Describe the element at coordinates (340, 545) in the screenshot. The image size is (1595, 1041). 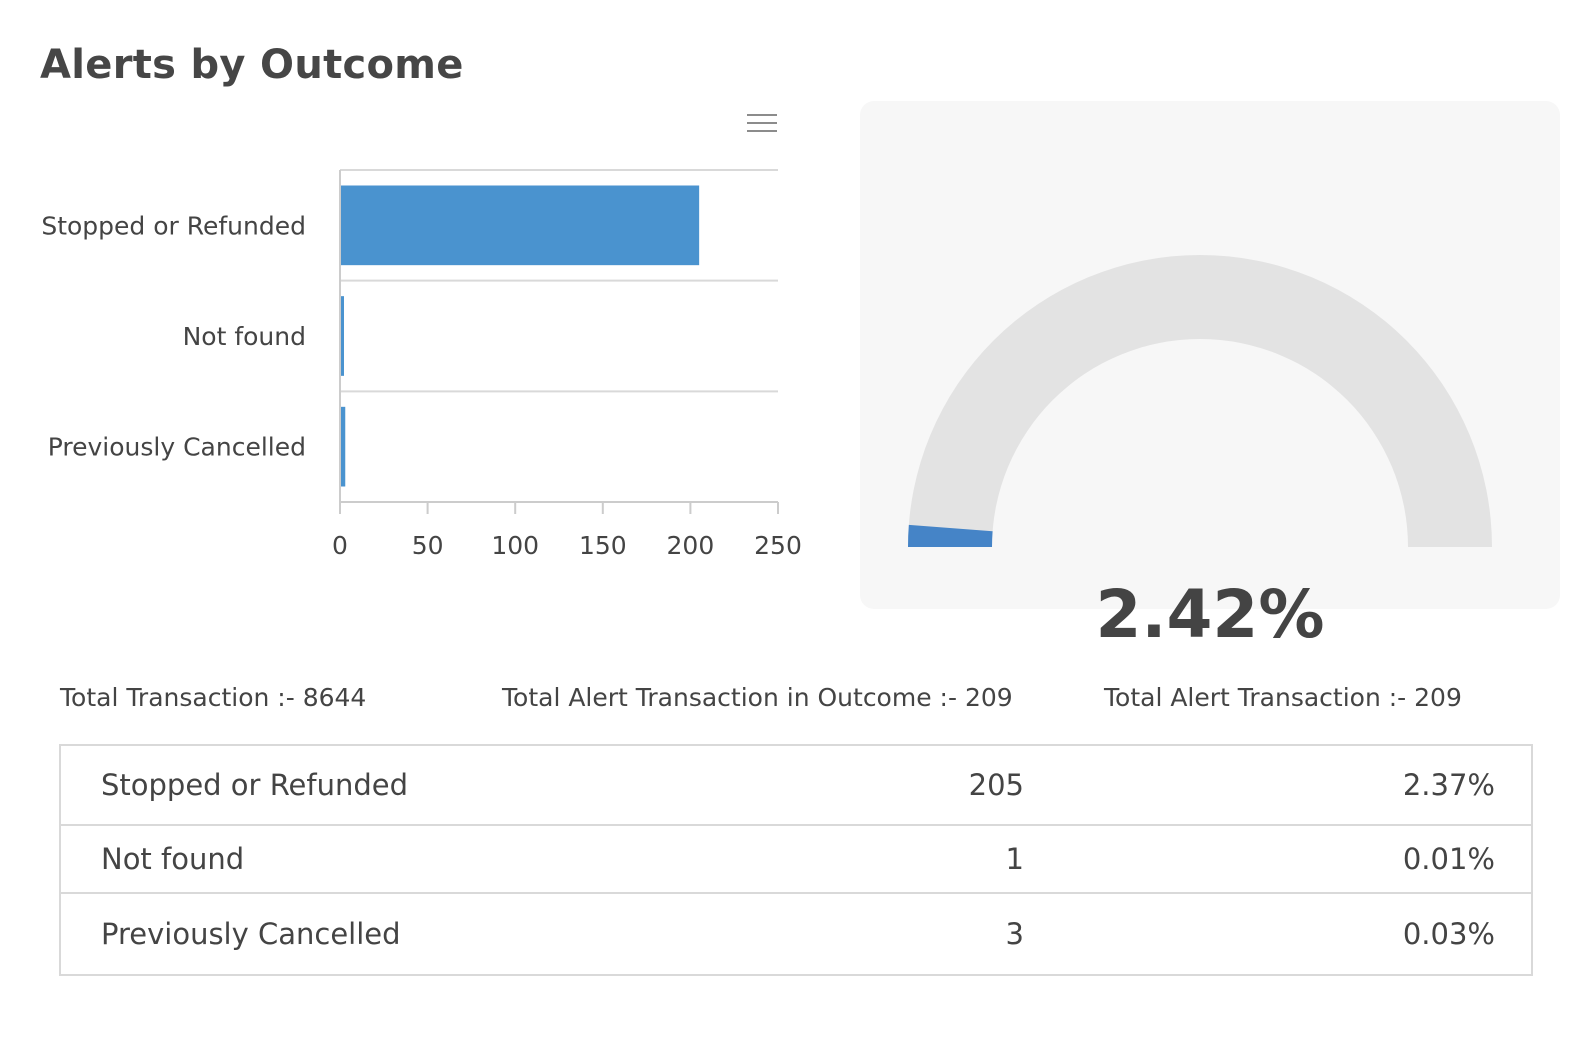
I see `x-tick-label: 0` at that location.